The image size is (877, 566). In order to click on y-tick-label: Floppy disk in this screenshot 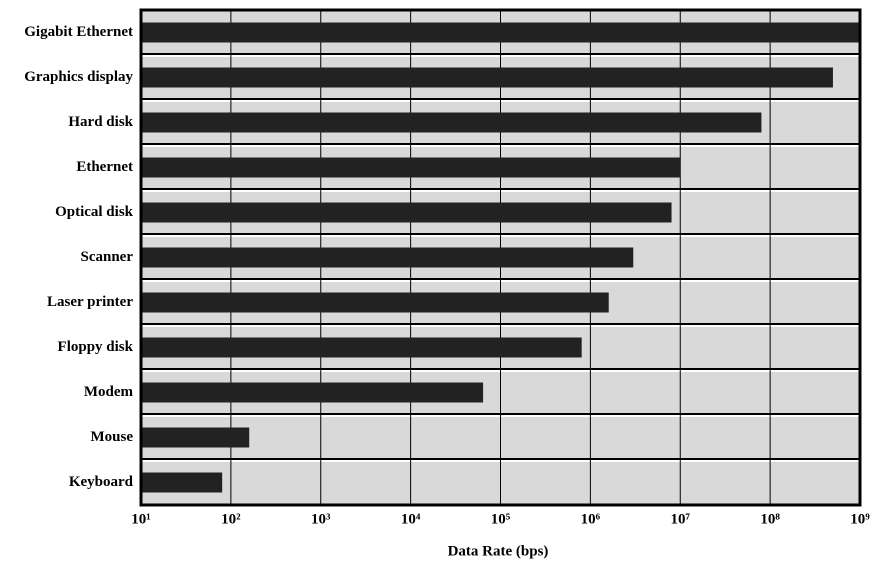, I will do `click(96, 347)`.